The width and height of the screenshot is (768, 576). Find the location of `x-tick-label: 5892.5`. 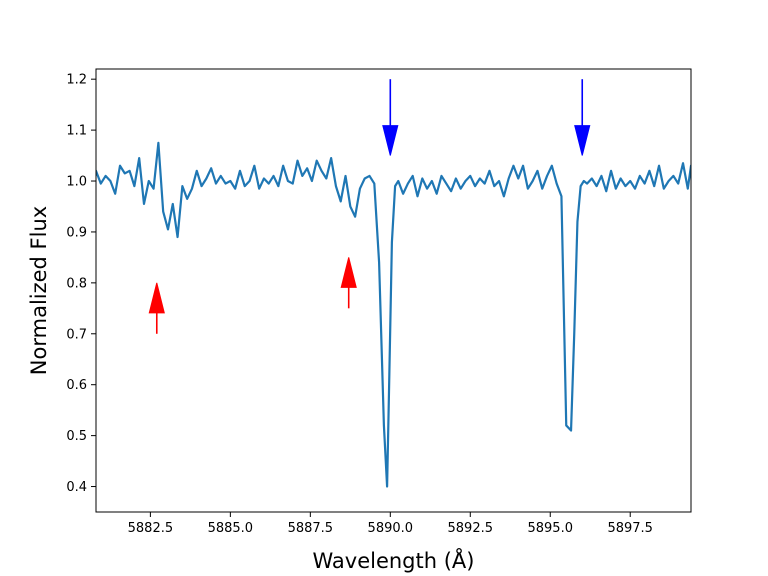

x-tick-label: 5892.5 is located at coordinates (471, 528).